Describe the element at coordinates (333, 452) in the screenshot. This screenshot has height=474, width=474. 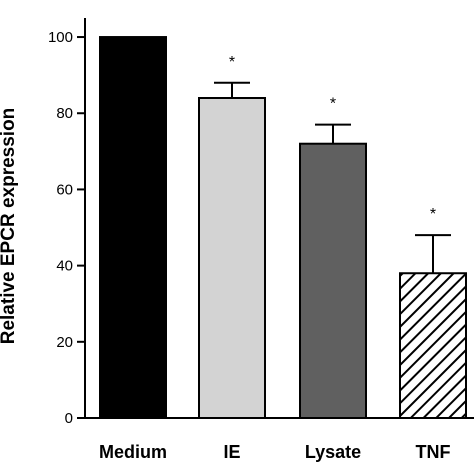
I see `x-tick-label: Lysate` at that location.